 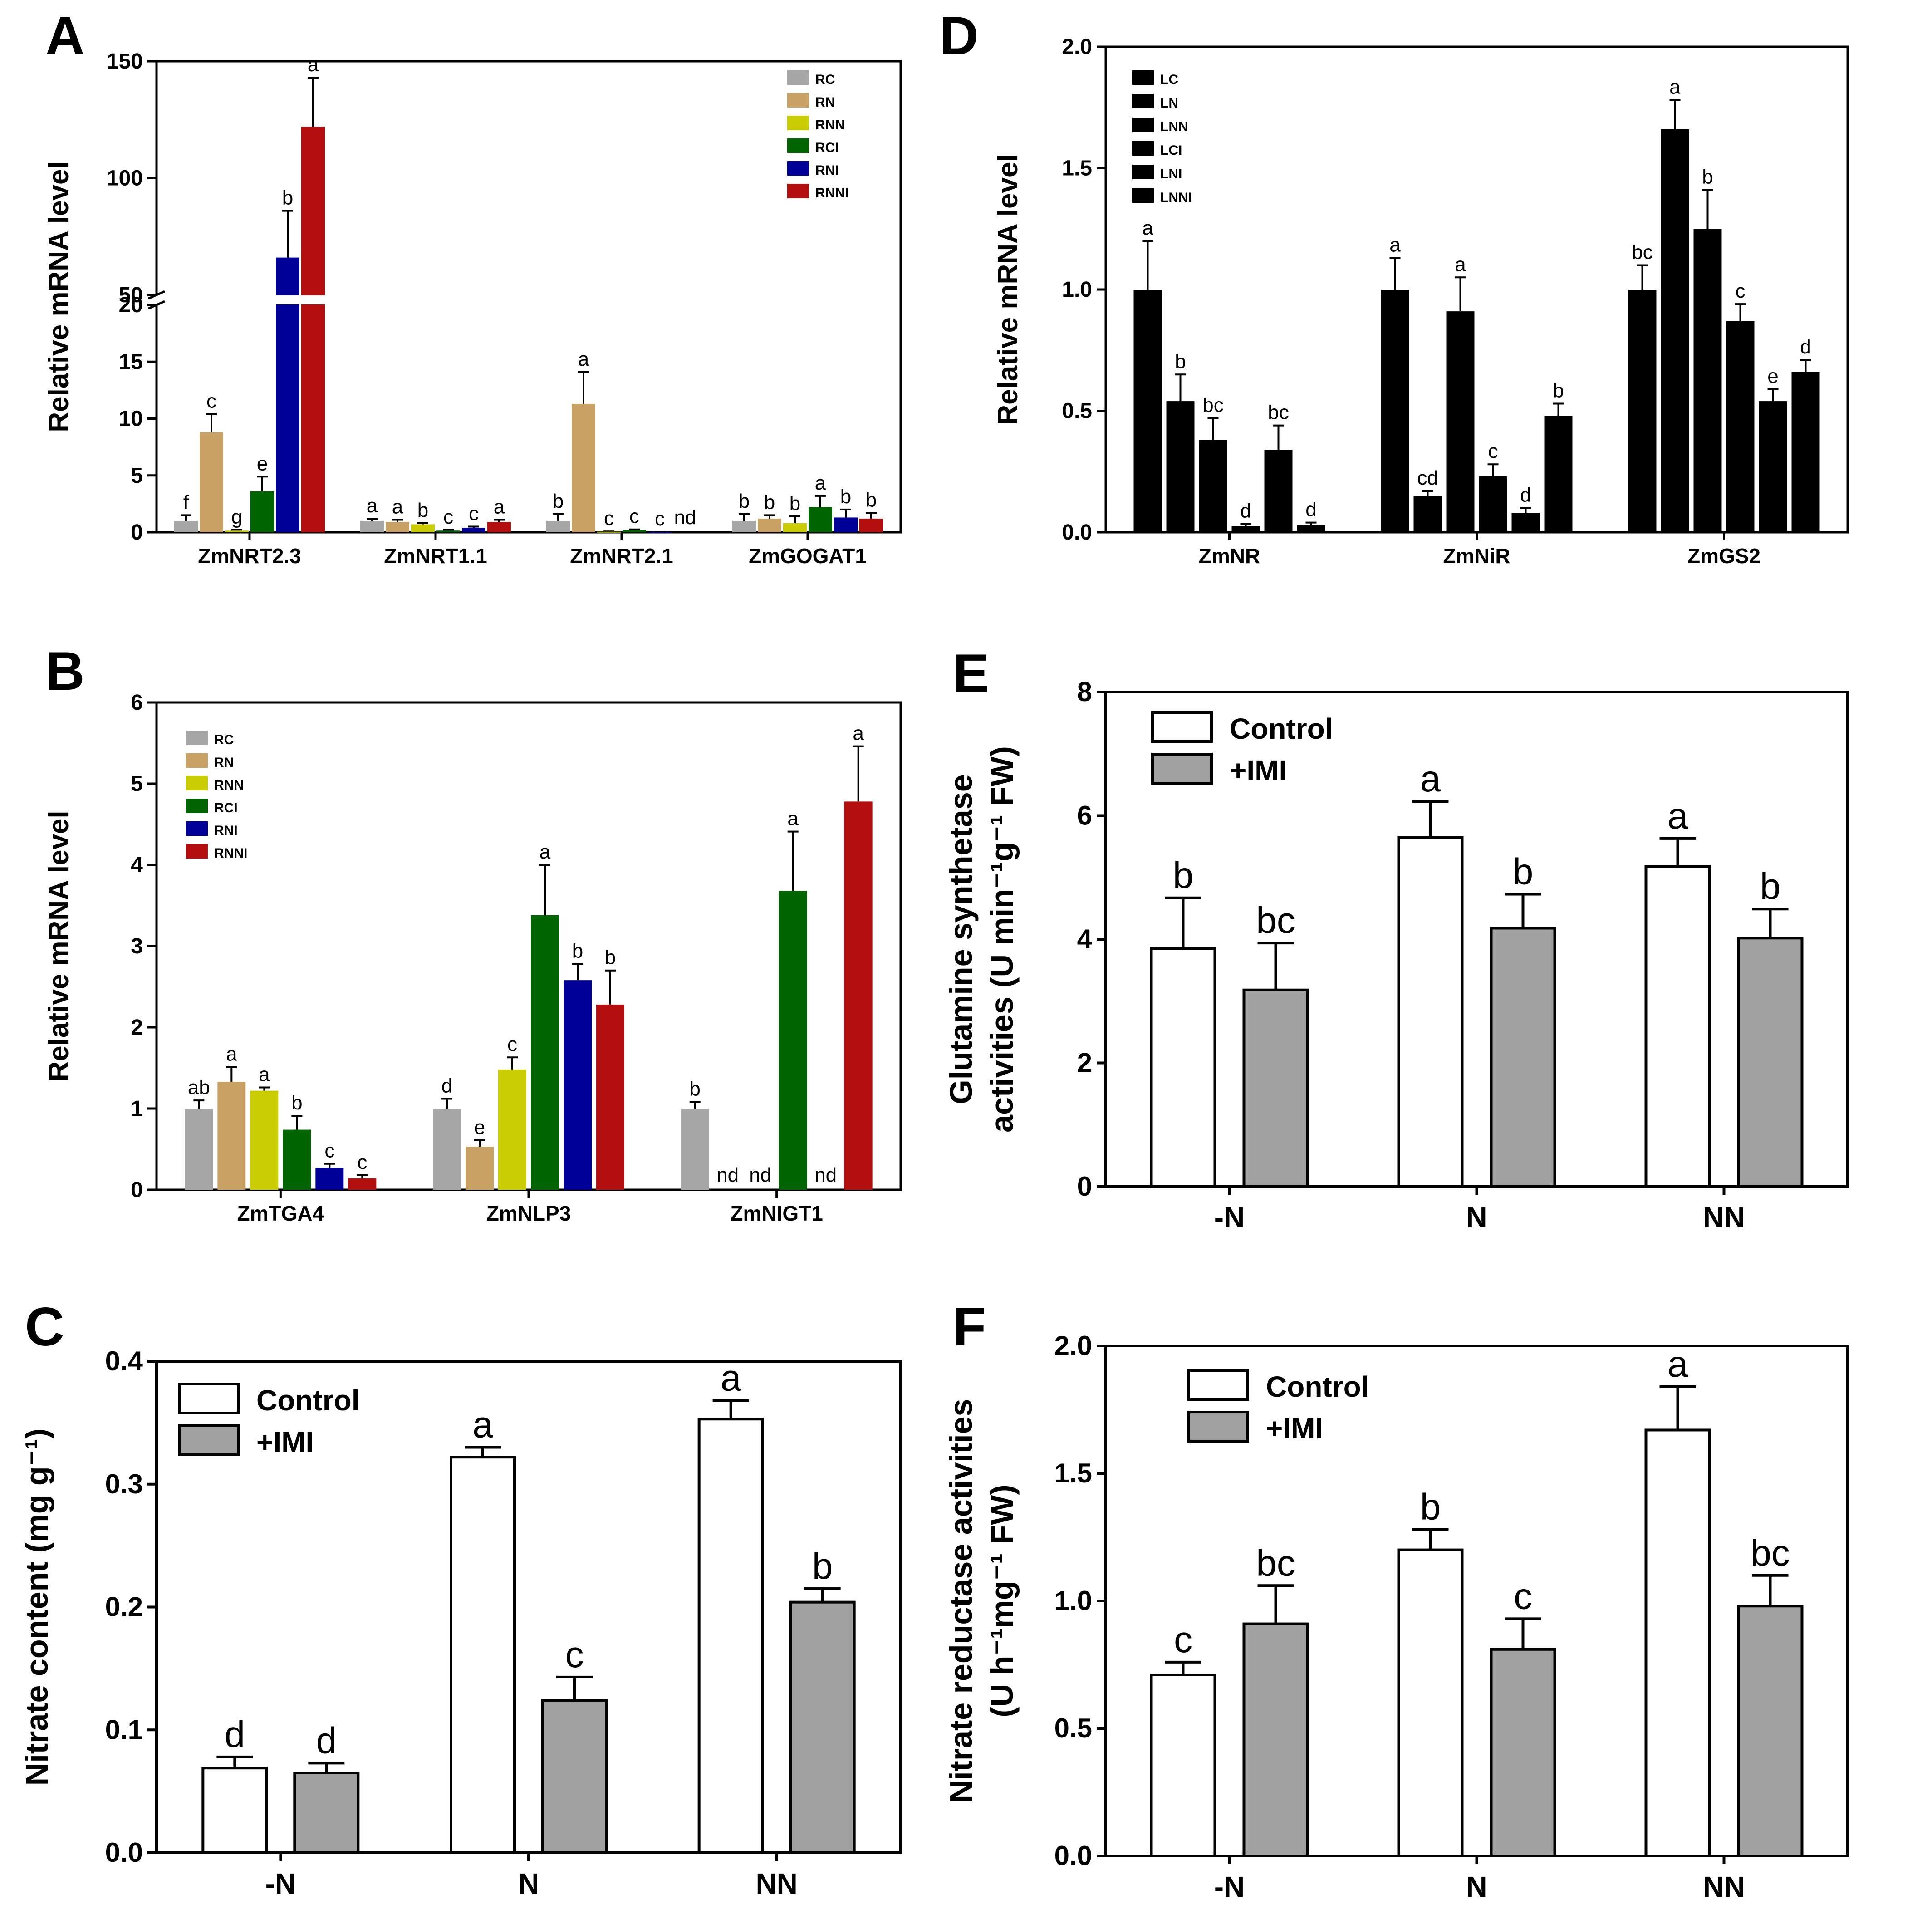 I want to click on bar-RCI-ZmNLP3, so click(x=545, y=1052).